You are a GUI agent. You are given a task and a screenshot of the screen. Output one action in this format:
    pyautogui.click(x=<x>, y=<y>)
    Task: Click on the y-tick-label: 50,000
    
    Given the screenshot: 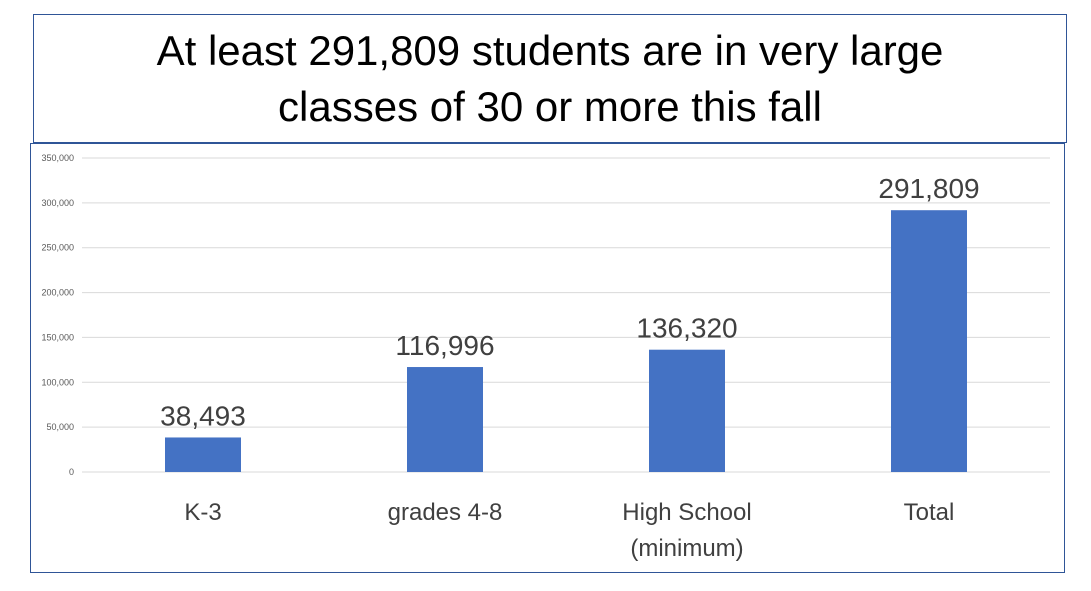 What is the action you would take?
    pyautogui.click(x=60, y=427)
    